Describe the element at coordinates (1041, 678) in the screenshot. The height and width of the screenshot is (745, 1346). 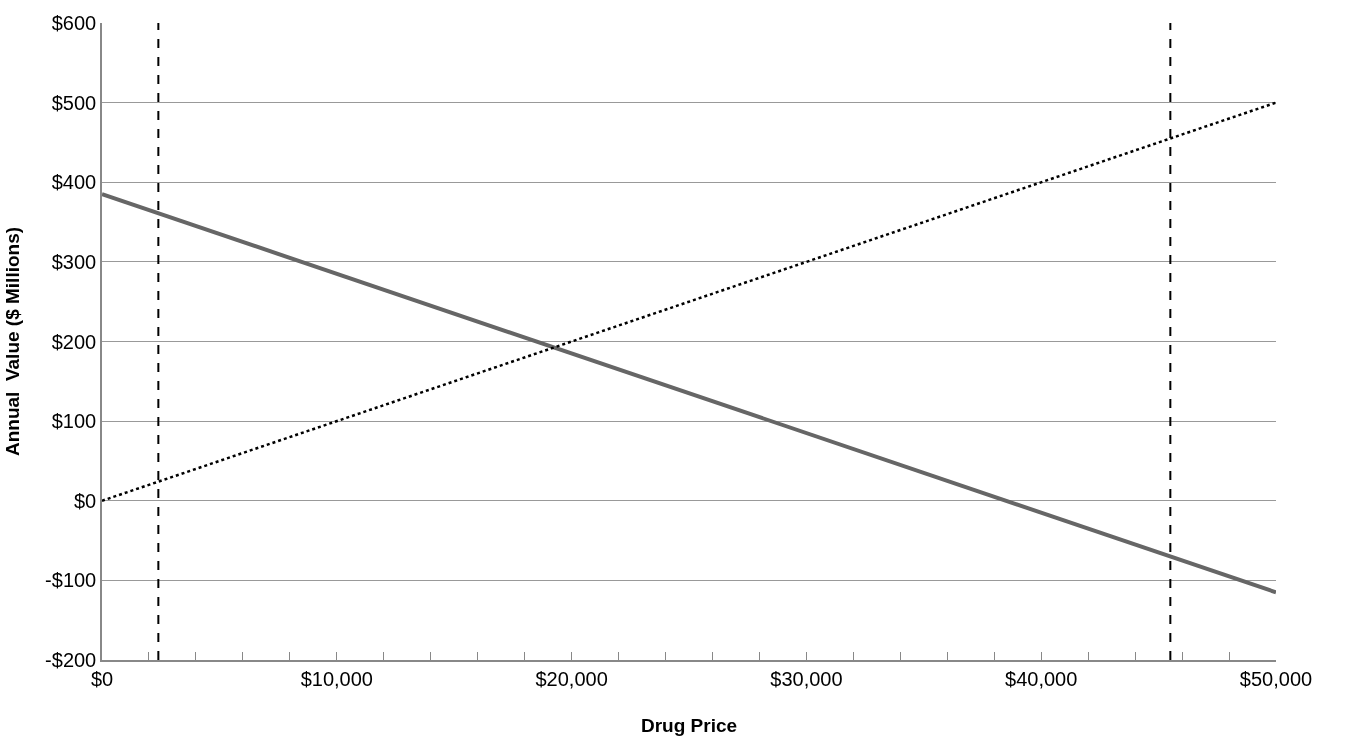
I see `x-tick-label: $40,000` at that location.